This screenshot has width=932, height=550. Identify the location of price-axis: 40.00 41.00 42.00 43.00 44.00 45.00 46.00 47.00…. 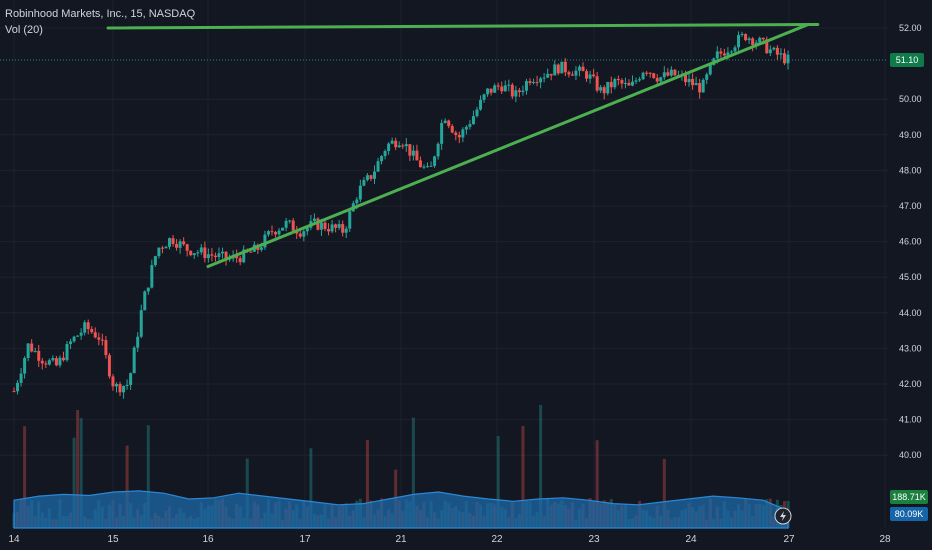
(910, 241).